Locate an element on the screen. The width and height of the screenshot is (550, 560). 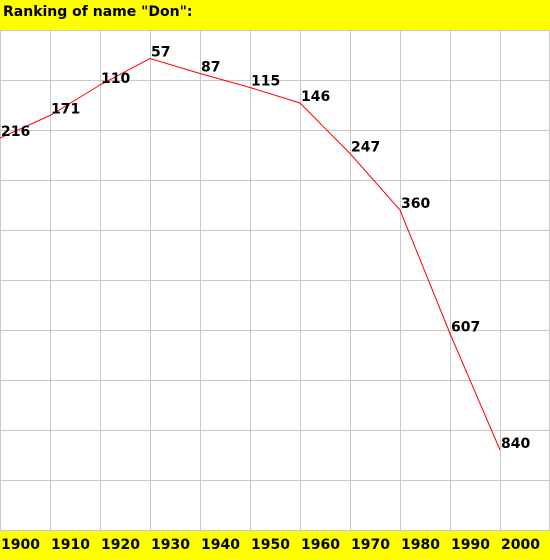
data-label: 87 is located at coordinates (210, 68).